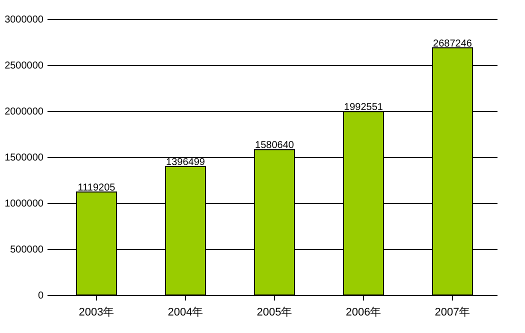  Describe the element at coordinates (97, 188) in the screenshot. I see `data-label: 1119205` at that location.